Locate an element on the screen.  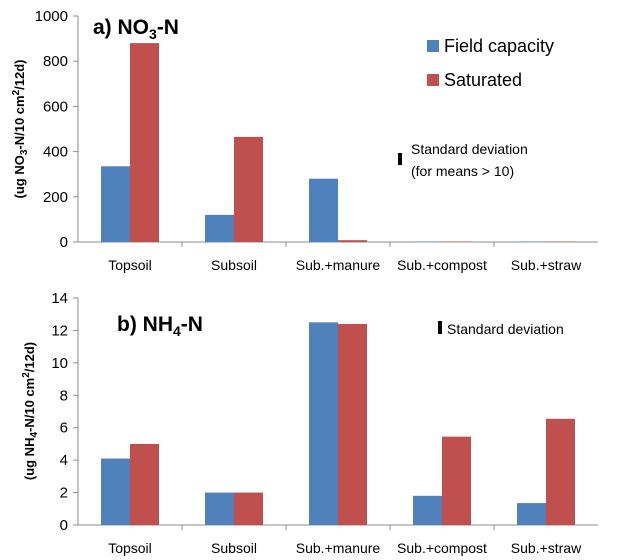
panel-b-y-tick-label: 4 is located at coordinates (64, 460).